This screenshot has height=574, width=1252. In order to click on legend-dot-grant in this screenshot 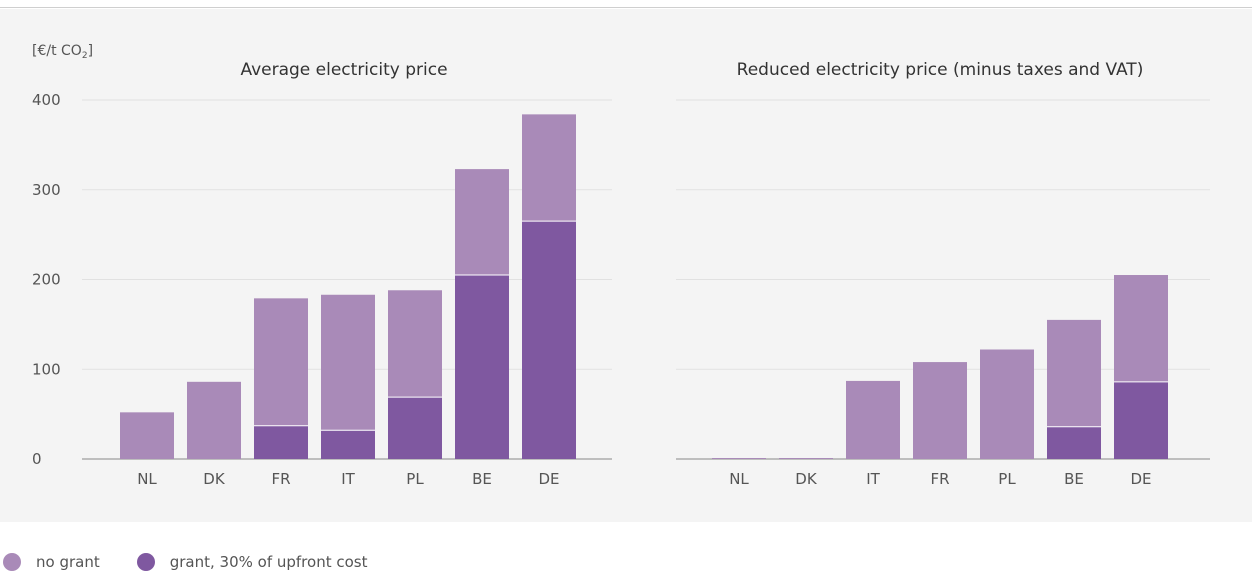, I will do `click(145, 562)`.